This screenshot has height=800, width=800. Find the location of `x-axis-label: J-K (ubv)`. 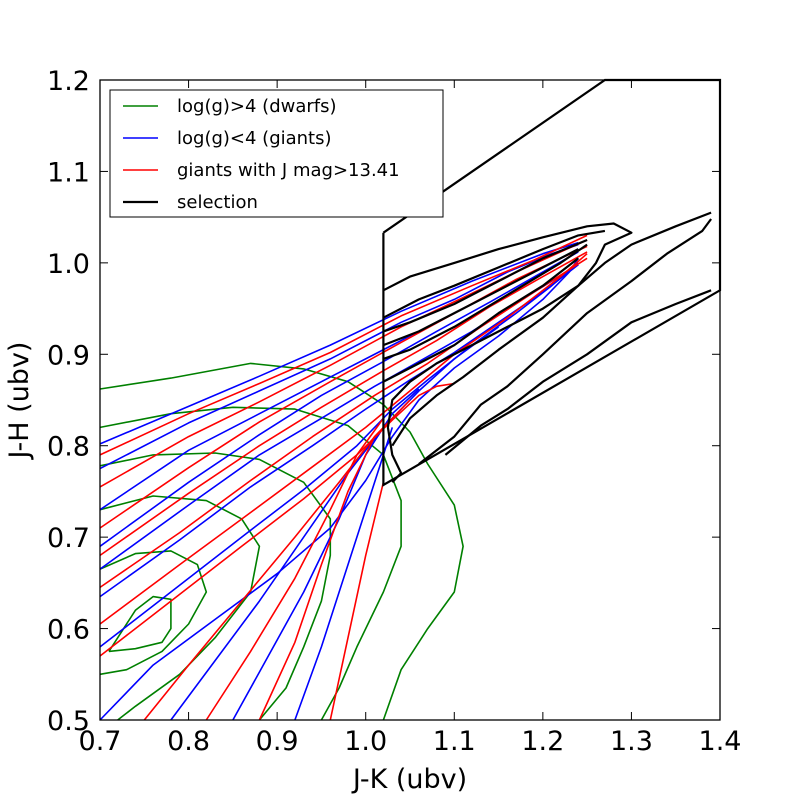

x-axis-label: J-K (ubv) is located at coordinates (409, 779).